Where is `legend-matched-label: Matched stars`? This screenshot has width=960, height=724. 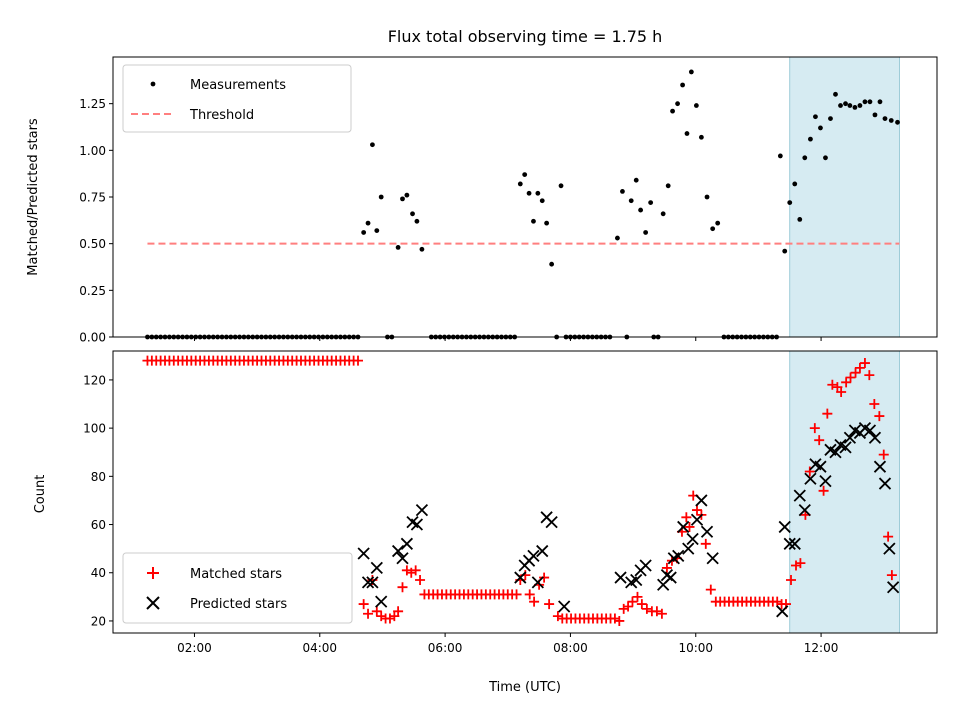 legend-matched-label: Matched stars is located at coordinates (236, 574).